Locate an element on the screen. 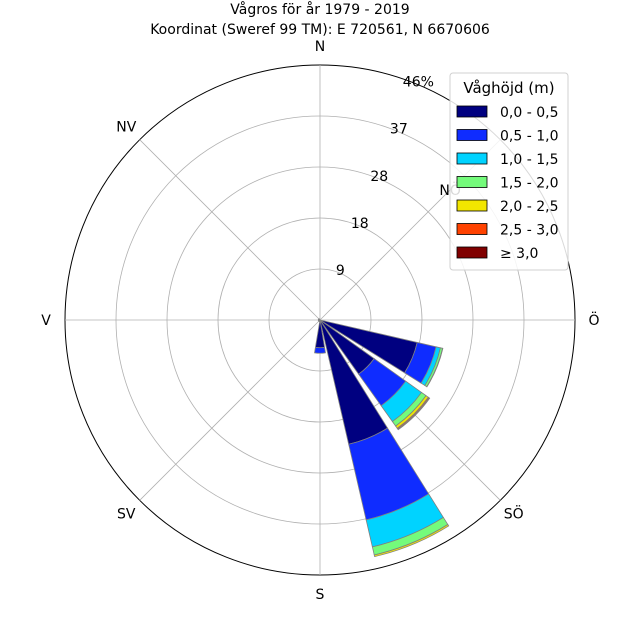 The width and height of the screenshot is (640, 640). legend-label: 0,0 - 0,5 is located at coordinates (529, 113).